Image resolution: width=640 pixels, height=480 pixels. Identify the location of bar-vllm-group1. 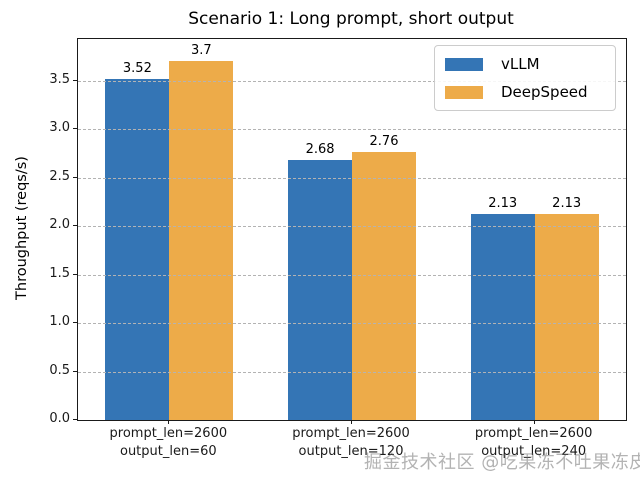
(137, 249).